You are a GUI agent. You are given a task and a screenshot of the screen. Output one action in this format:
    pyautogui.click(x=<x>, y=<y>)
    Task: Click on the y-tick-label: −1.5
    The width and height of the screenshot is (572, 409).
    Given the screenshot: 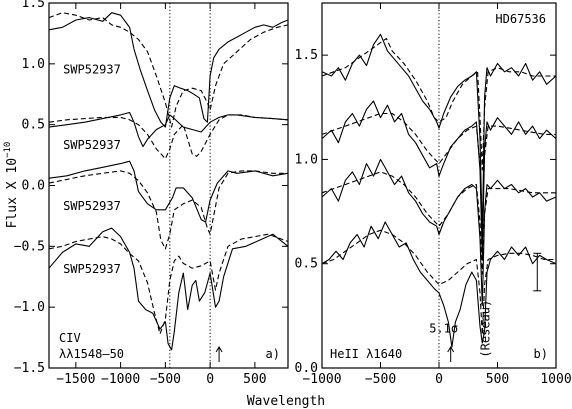 What is the action you would take?
    pyautogui.click(x=29, y=368)
    